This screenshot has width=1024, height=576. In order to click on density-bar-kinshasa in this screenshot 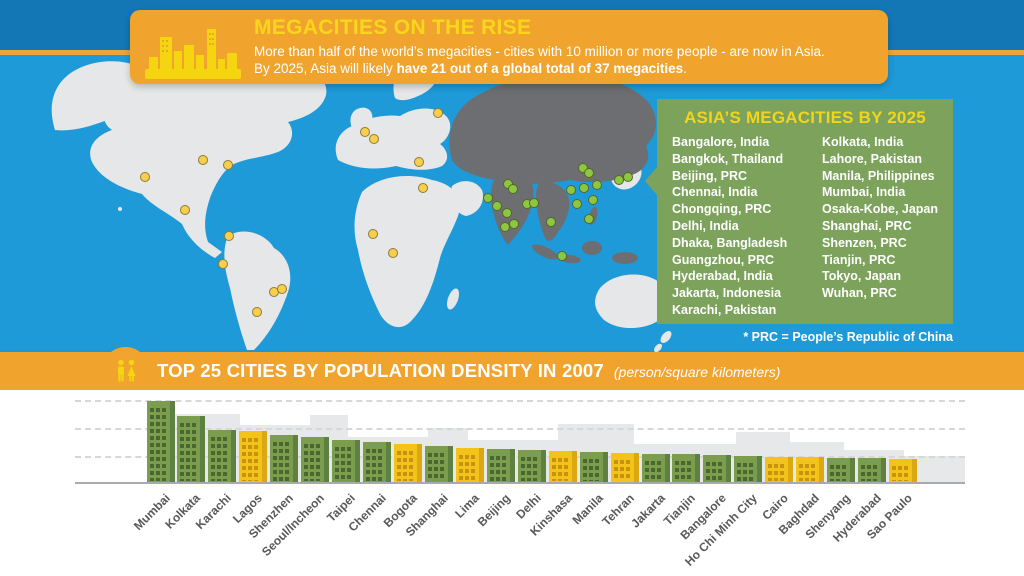, I will do `click(562, 466)`.